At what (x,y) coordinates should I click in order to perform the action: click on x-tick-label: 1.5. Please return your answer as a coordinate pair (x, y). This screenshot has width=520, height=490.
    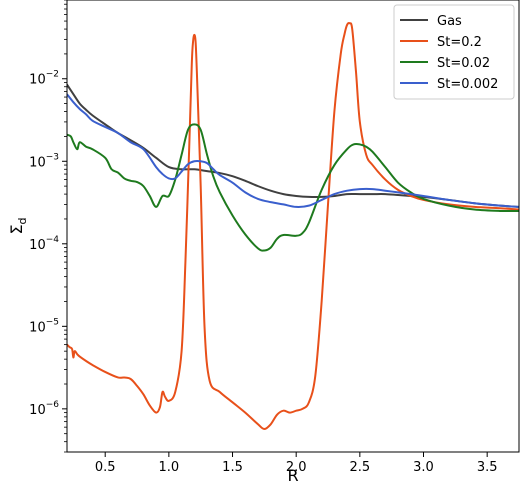
    Looking at the image, I should click on (232, 467).